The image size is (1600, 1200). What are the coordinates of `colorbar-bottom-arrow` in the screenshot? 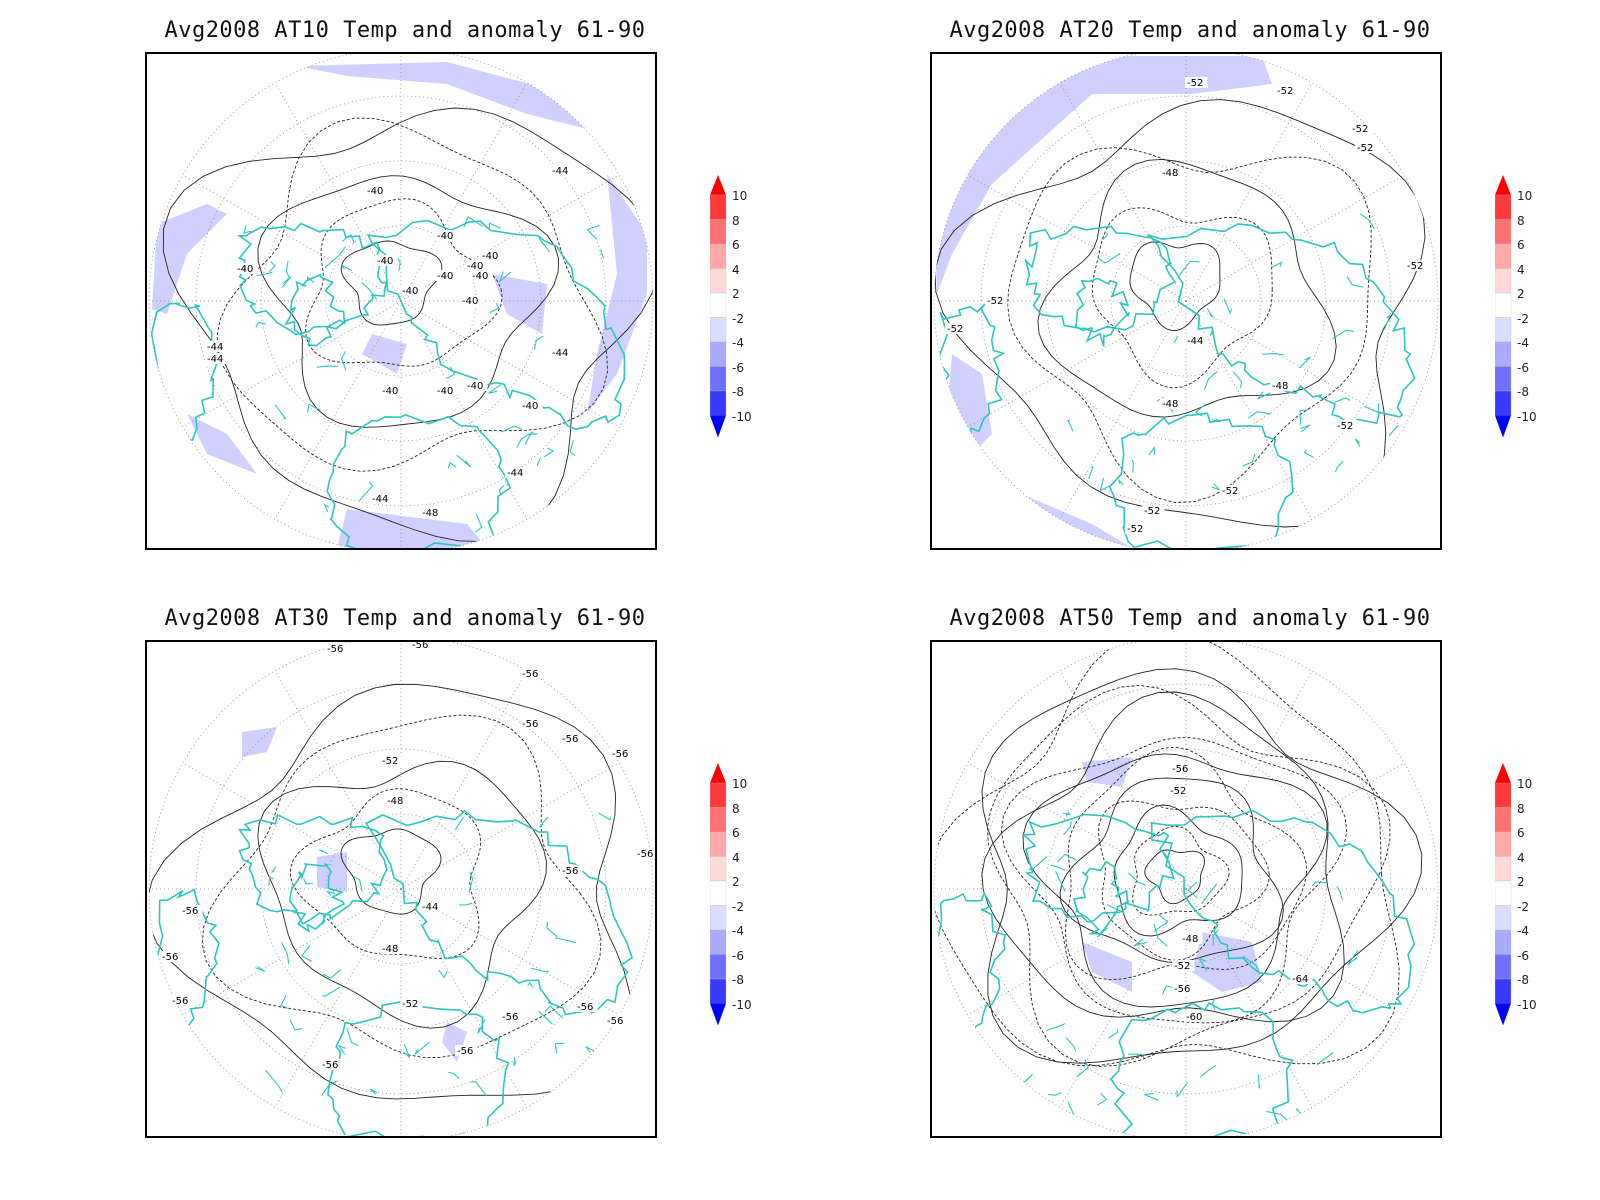 It's located at (718, 426).